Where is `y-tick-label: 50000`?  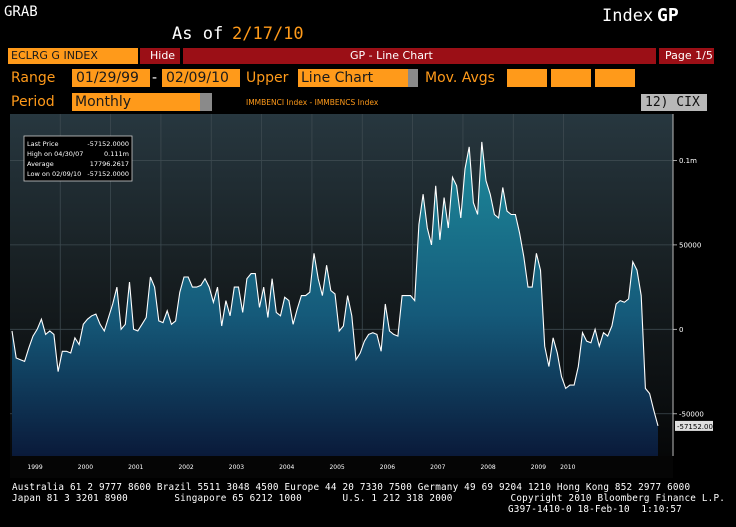
y-tick-label: 50000 is located at coordinates (690, 245).